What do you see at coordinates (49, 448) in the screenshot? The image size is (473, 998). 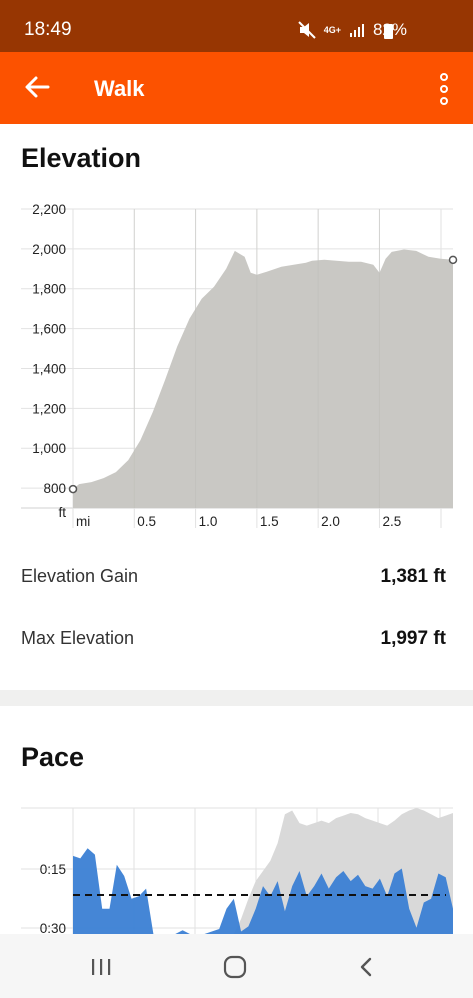 I see `y-tick-label: 1,000` at bounding box center [49, 448].